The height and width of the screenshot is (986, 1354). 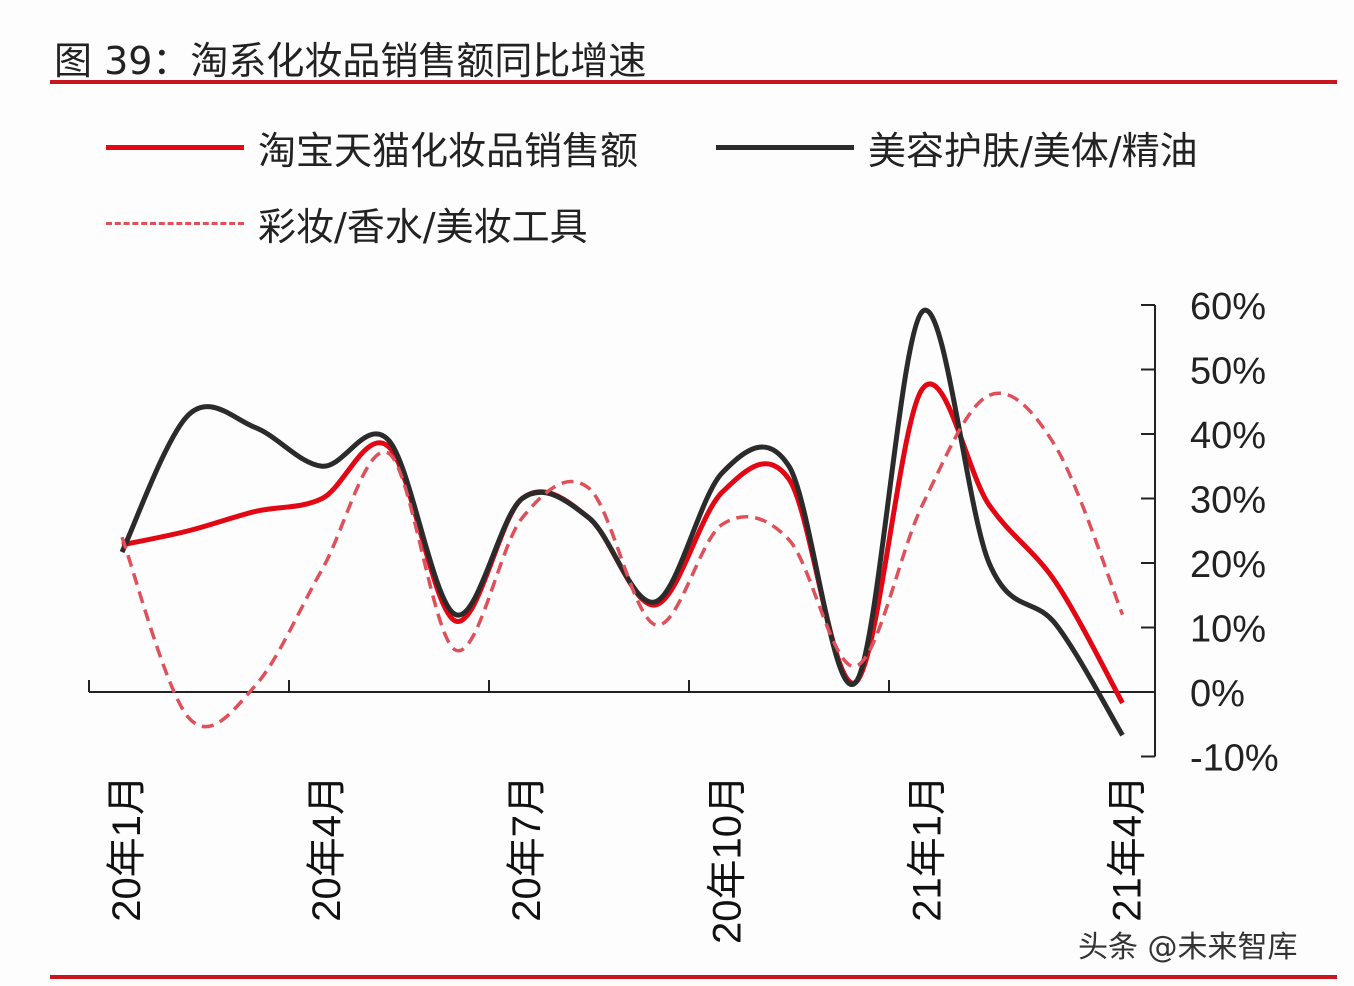 I want to click on y-tick-label: 0%, so click(x=1217, y=694).